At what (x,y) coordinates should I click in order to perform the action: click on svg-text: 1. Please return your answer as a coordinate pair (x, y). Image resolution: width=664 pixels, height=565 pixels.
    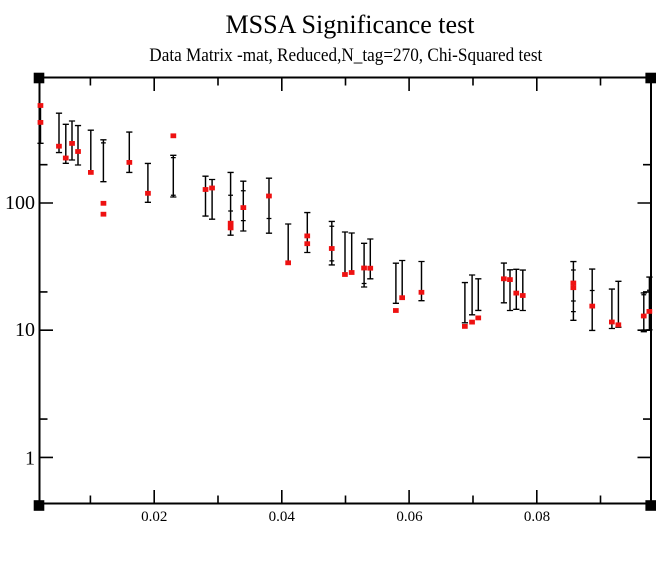
    Looking at the image, I should click on (30, 459).